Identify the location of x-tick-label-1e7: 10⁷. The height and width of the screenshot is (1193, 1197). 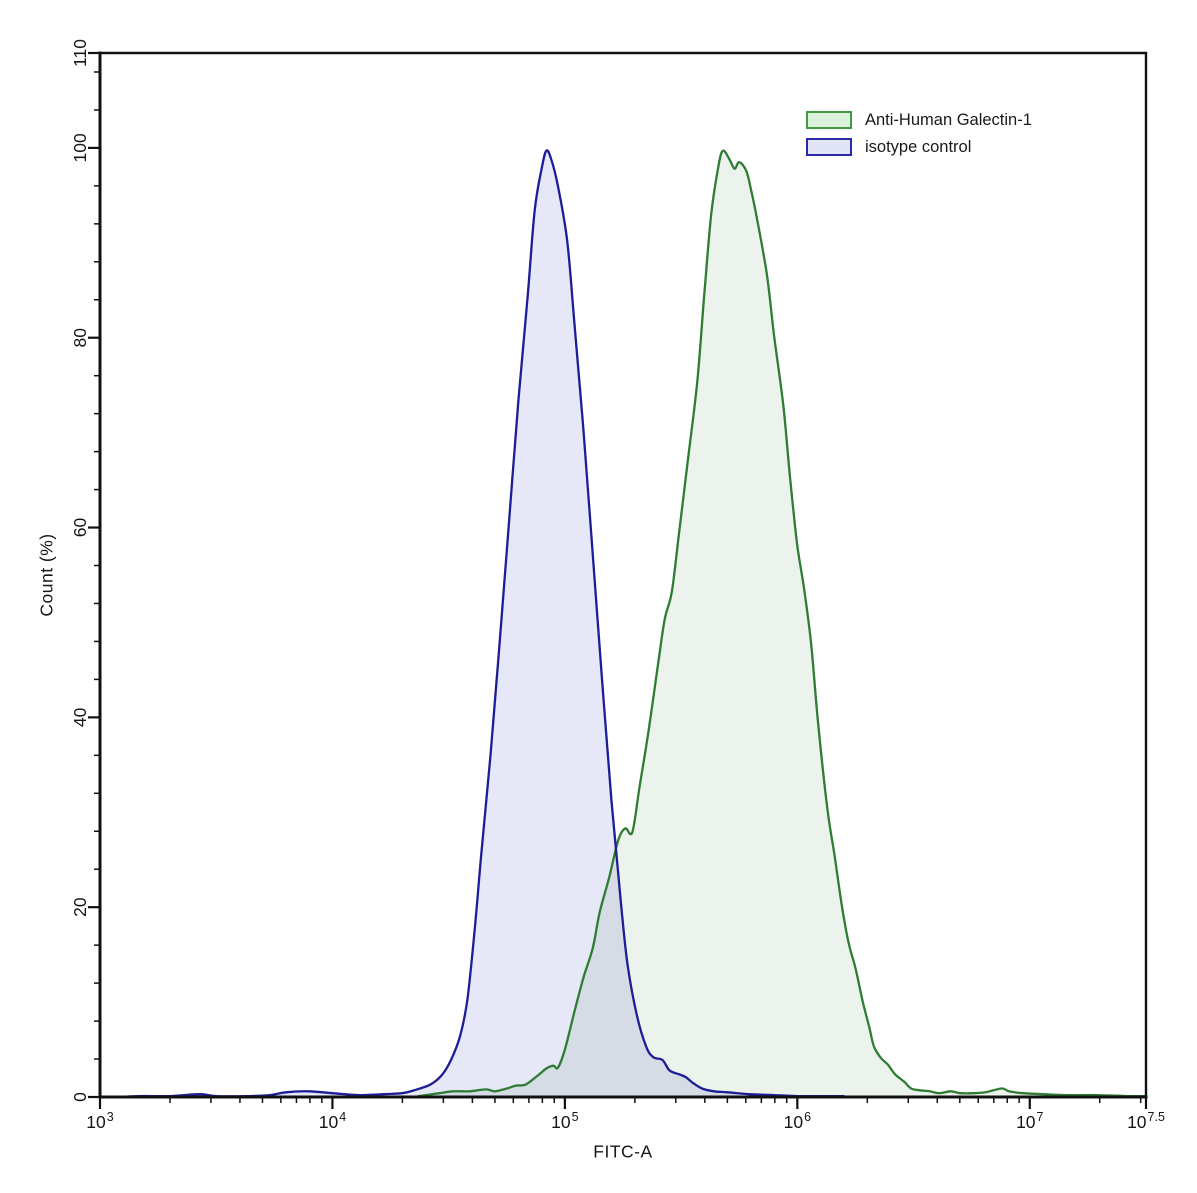
(1029, 1121).